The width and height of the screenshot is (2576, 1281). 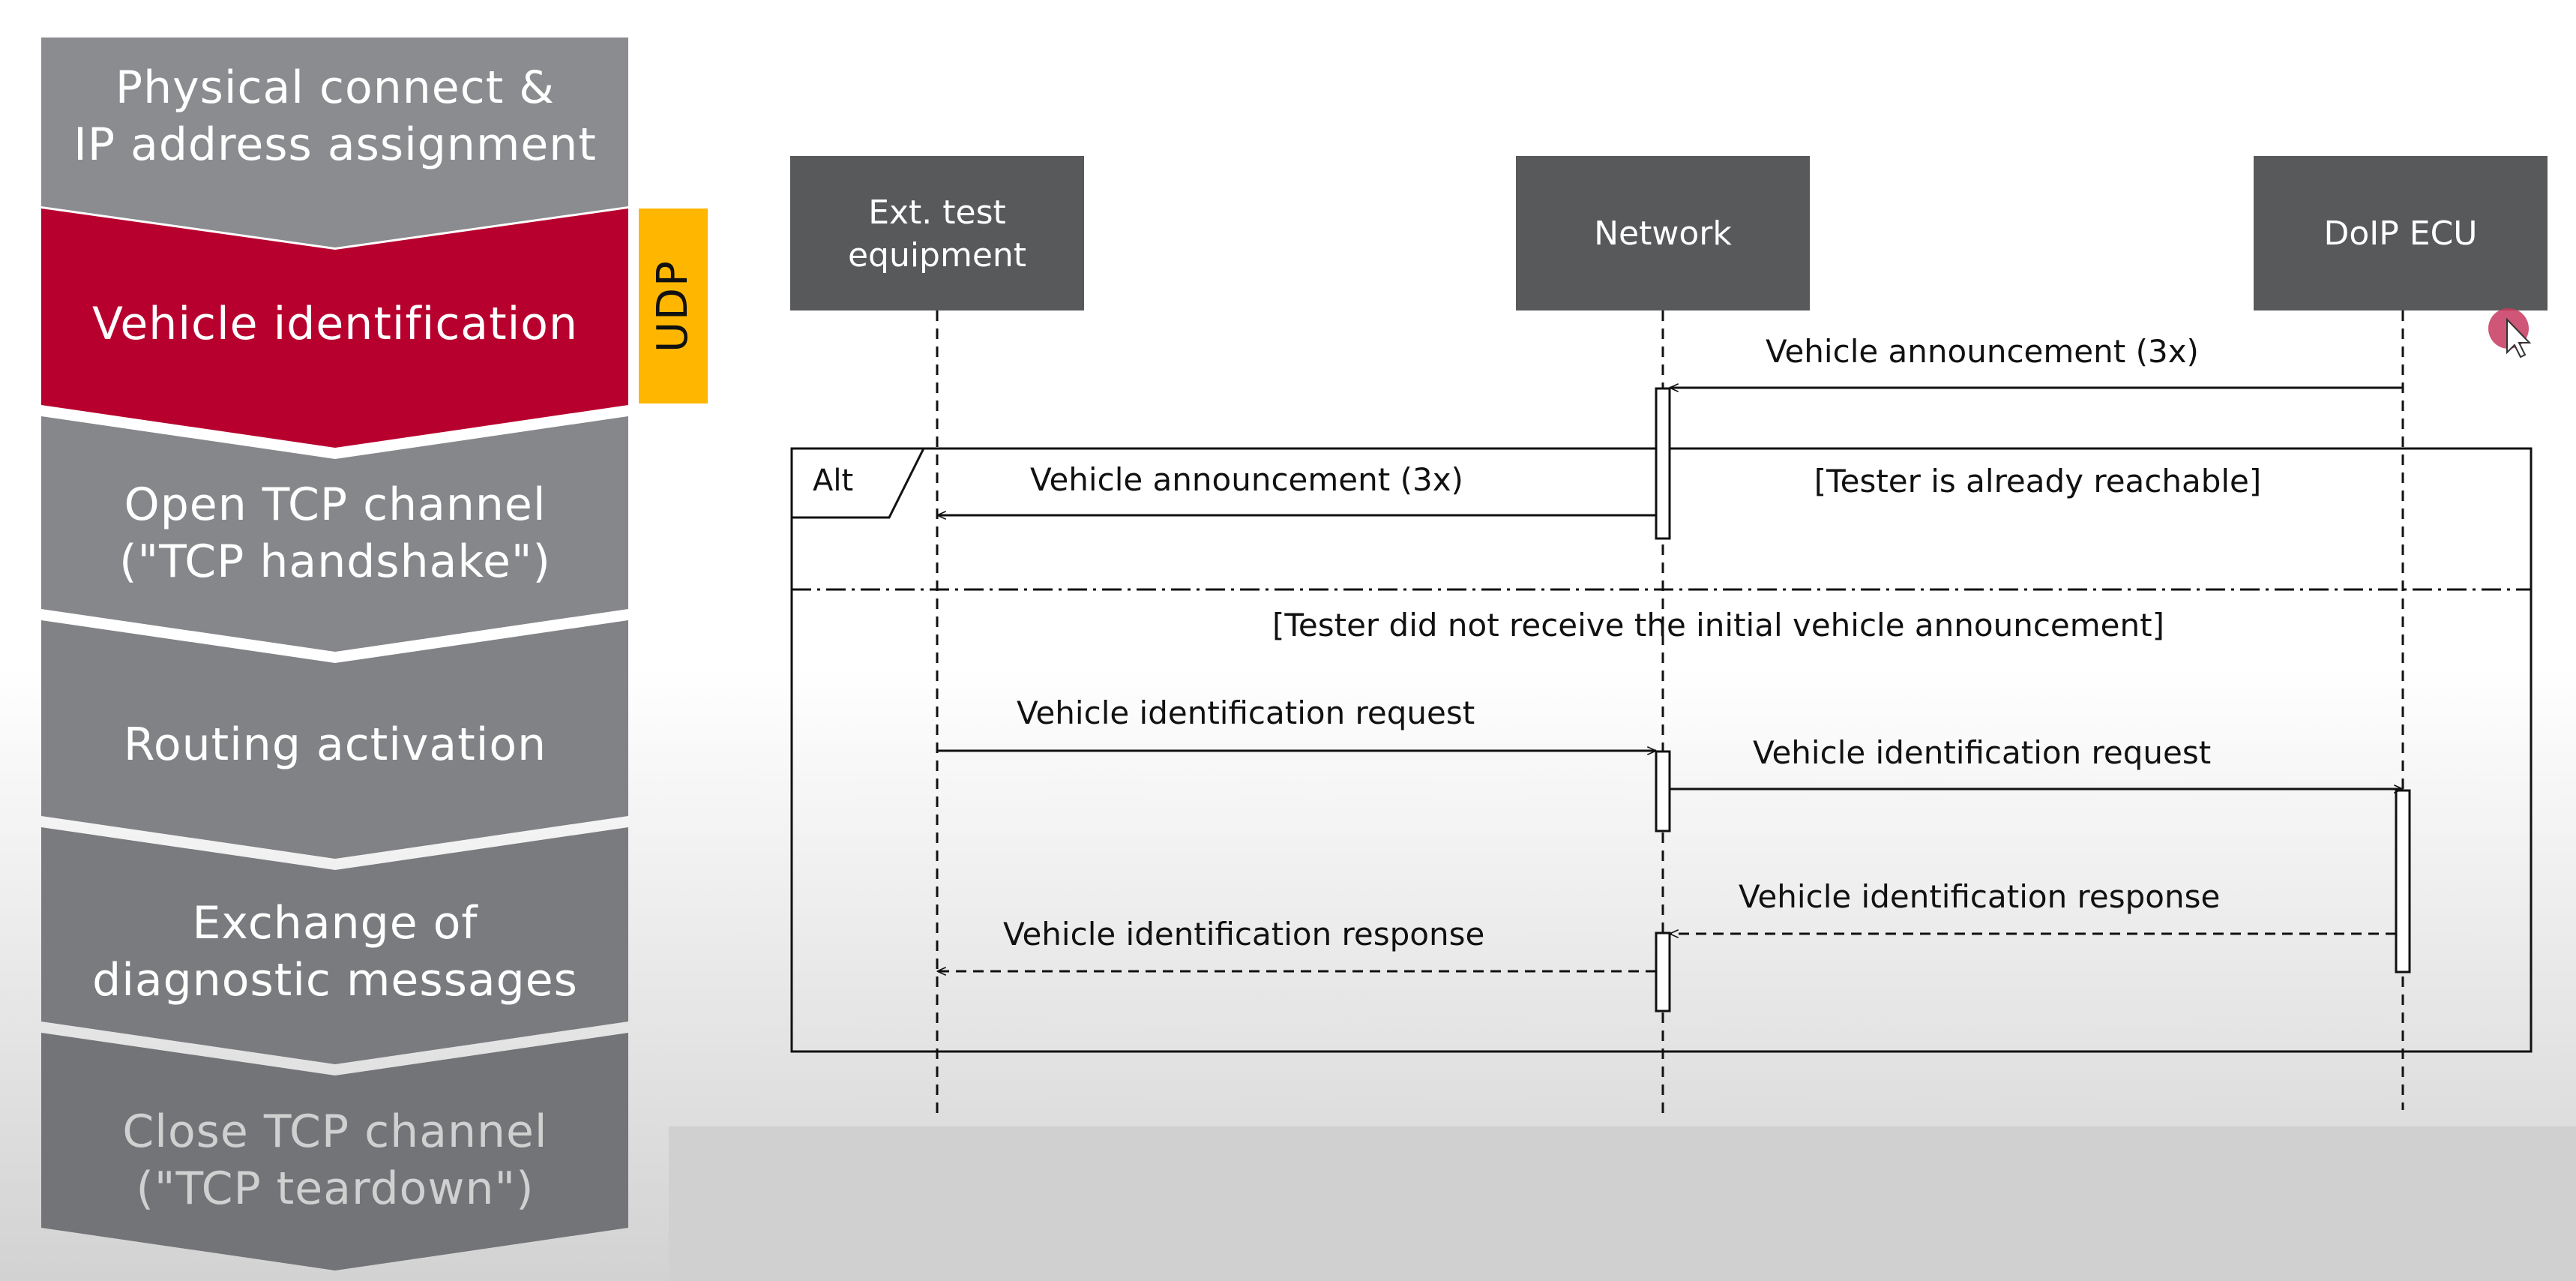 I want to click on process-step: Close TCP channel ("TCP teardown"), so click(x=335, y=1151).